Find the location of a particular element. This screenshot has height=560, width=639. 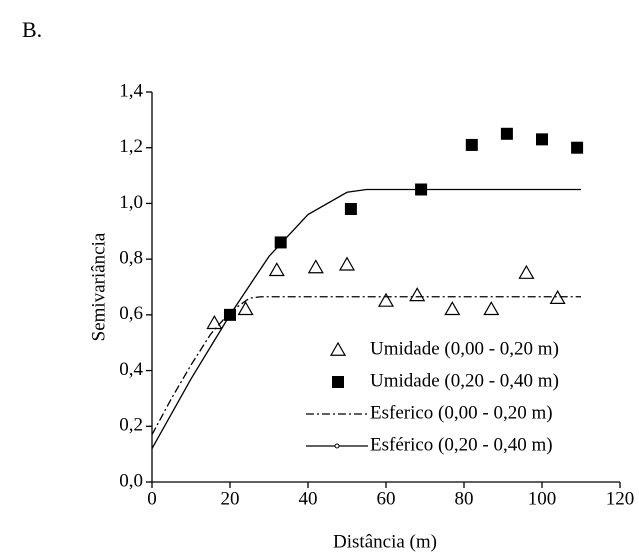

x-tick-label: 60 is located at coordinates (386, 498).